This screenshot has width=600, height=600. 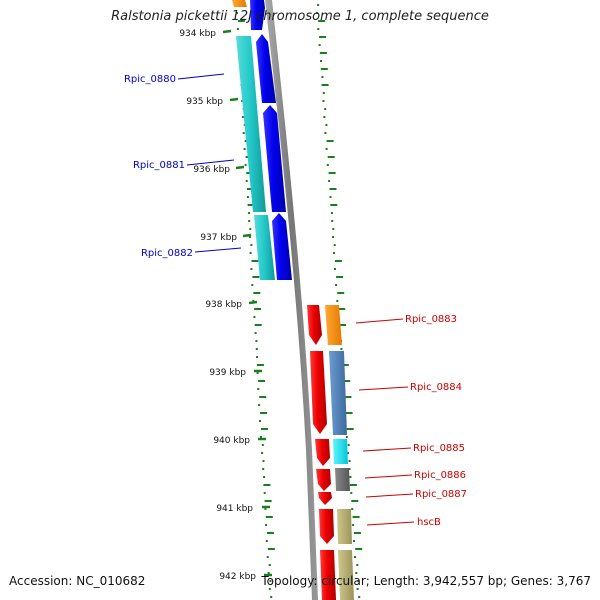 I want to click on kbp-tick, so click(x=247, y=235).